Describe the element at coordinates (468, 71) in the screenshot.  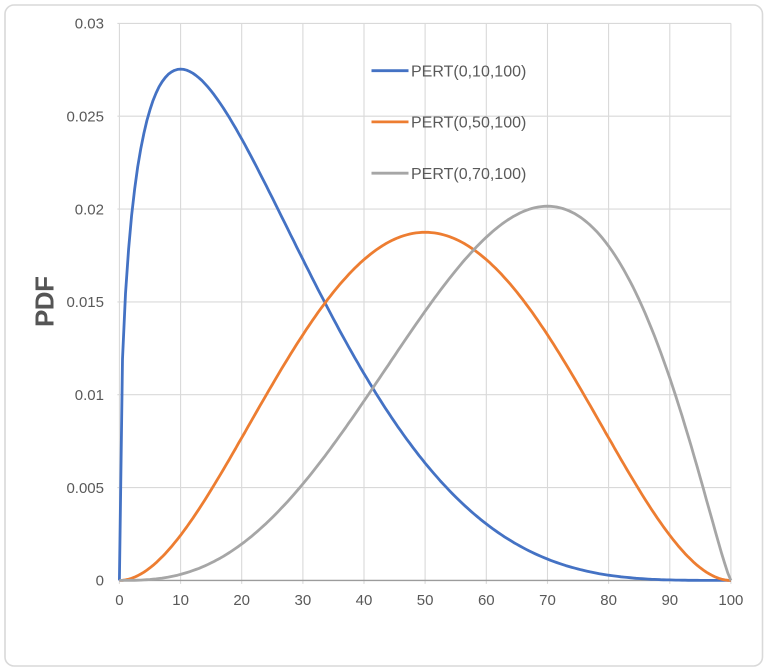
I see `svg-text: PERT(0,10,100)` at that location.